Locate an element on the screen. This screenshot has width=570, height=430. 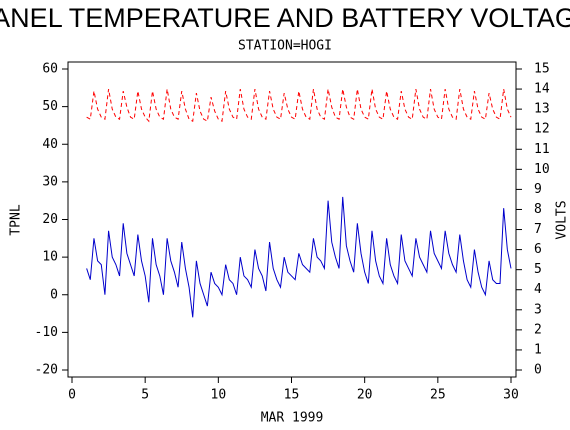
y-tick-label: 50 is located at coordinates (50, 106).